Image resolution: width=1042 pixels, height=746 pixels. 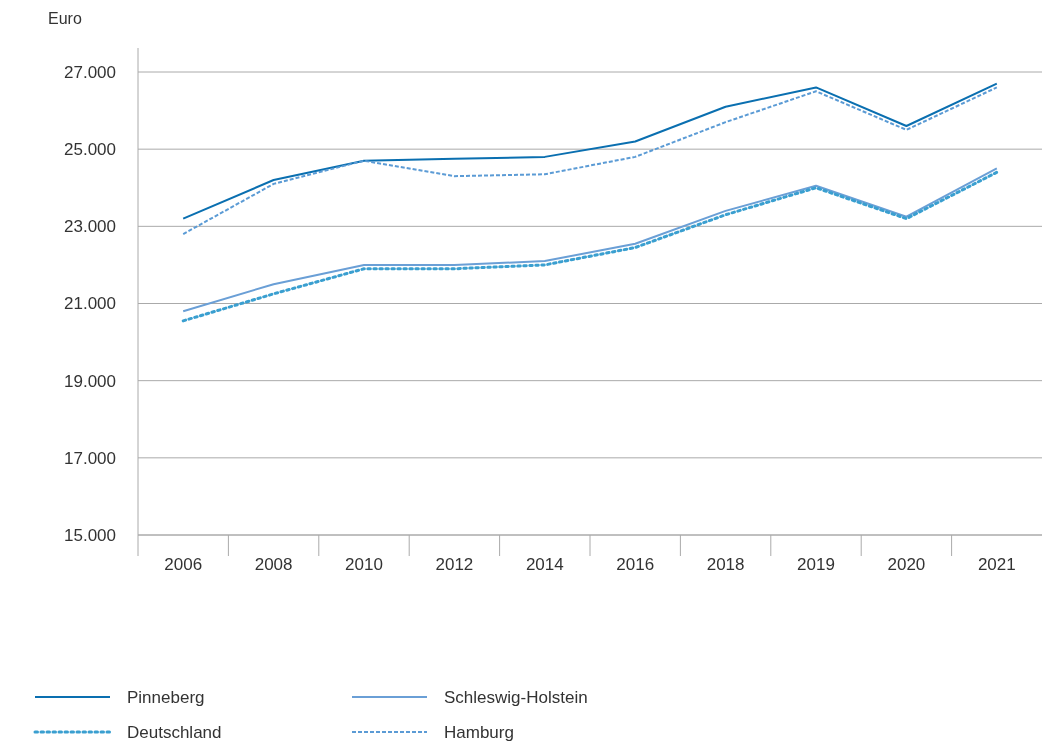 What do you see at coordinates (90, 458) in the screenshot?
I see `y-tick-label: 17.000` at bounding box center [90, 458].